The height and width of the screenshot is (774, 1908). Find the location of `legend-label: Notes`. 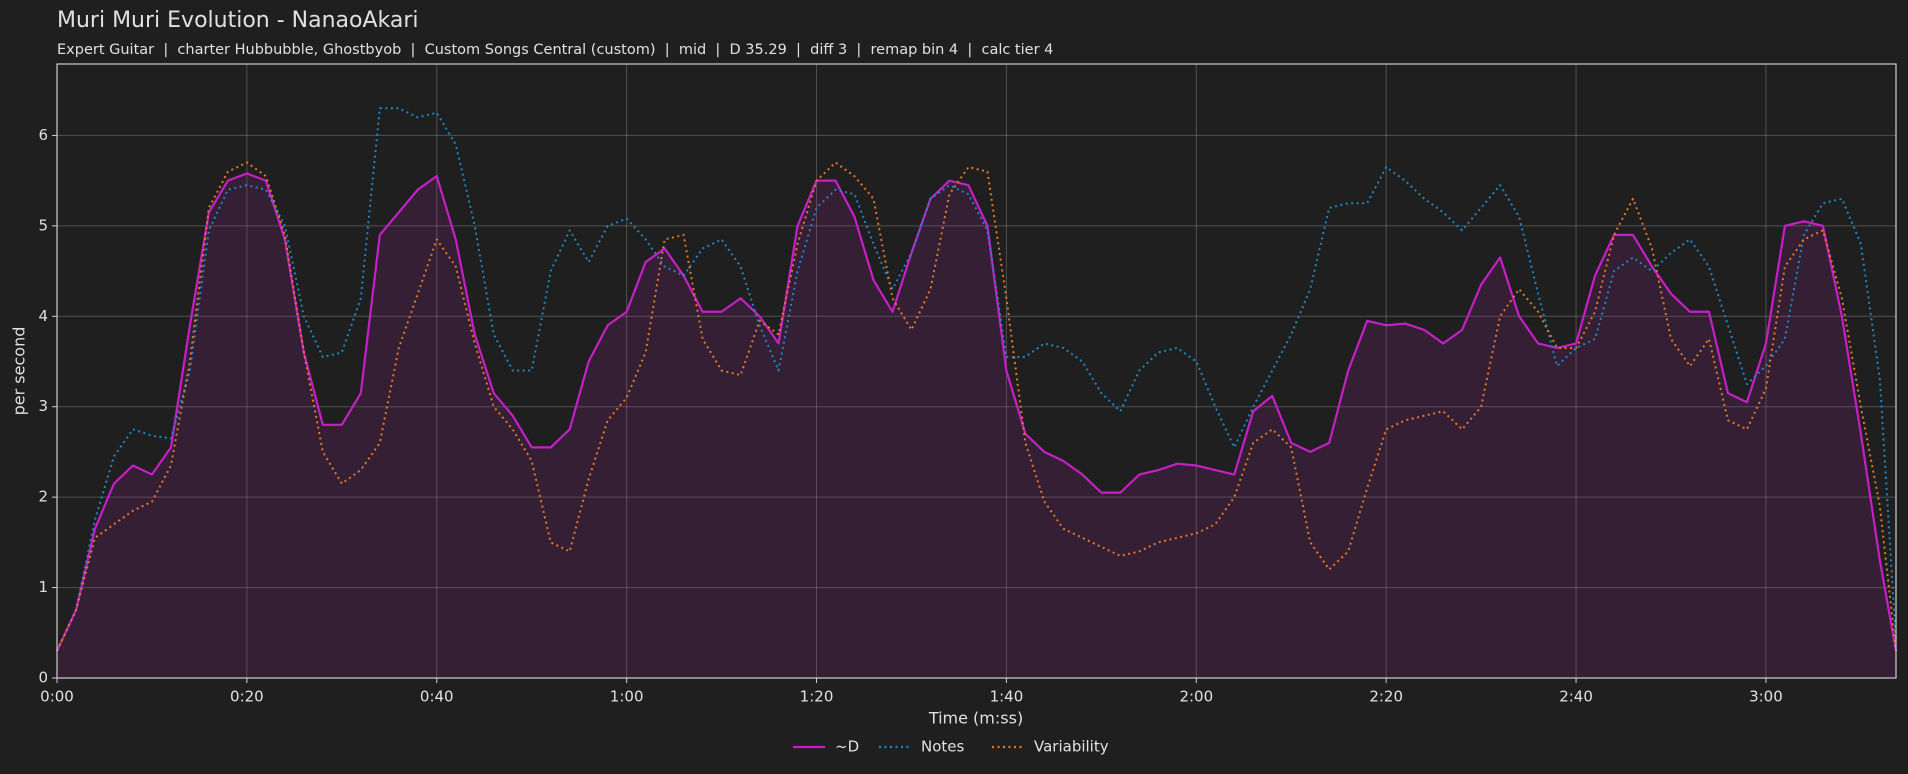

legend-label: Notes is located at coordinates (943, 747).